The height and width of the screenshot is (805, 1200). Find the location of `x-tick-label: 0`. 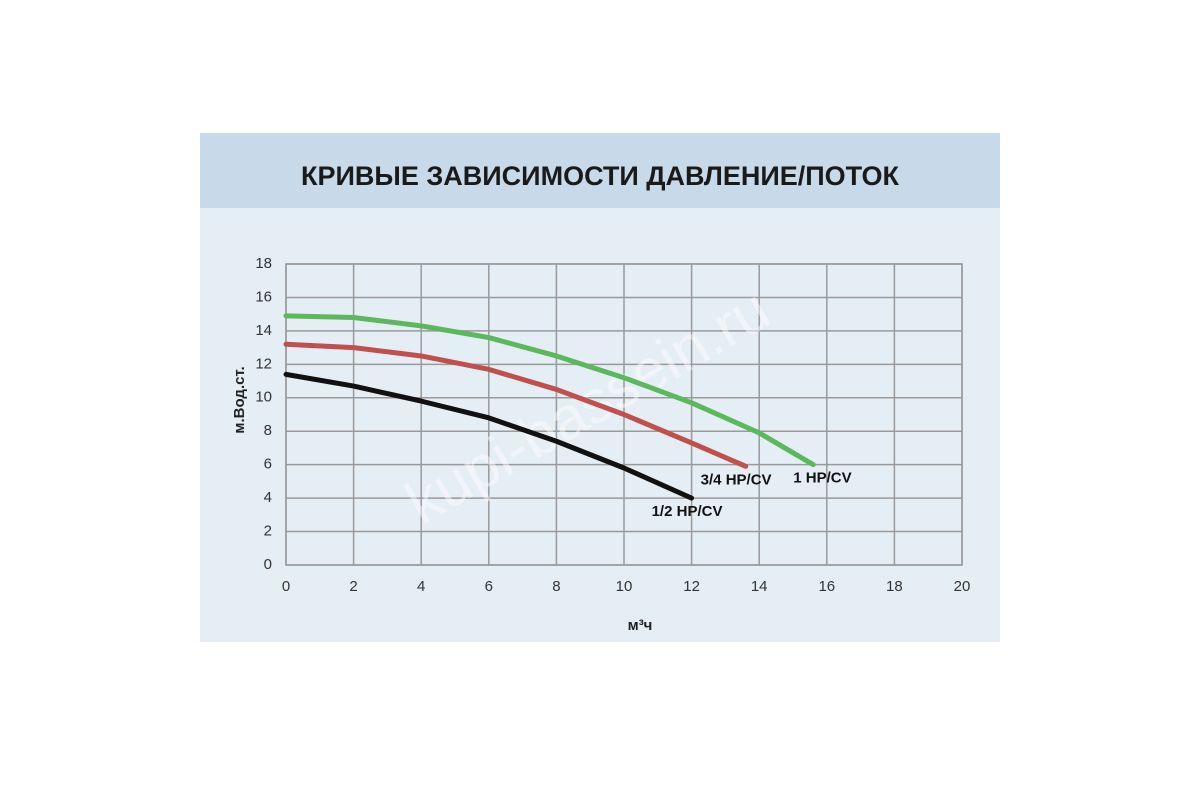

x-tick-label: 0 is located at coordinates (286, 586).